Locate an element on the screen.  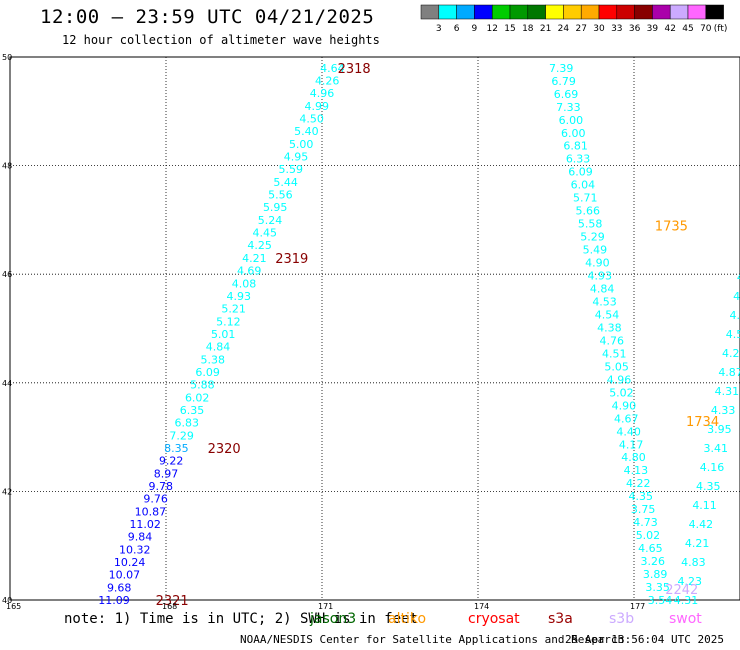
wave-height-value: 5.44 is located at coordinates (285, 182).